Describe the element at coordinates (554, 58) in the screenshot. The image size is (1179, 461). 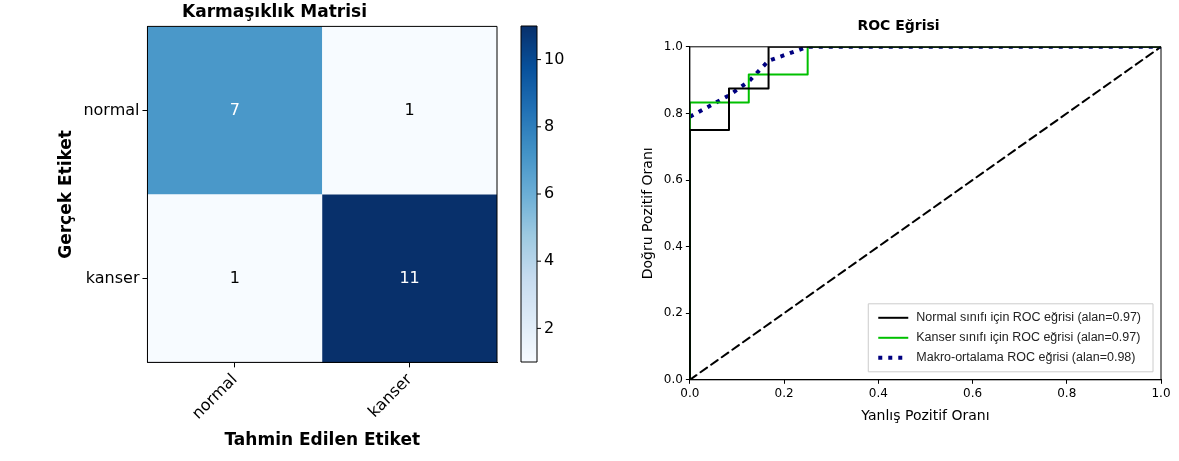
I see `color-bar-label: 10` at that location.